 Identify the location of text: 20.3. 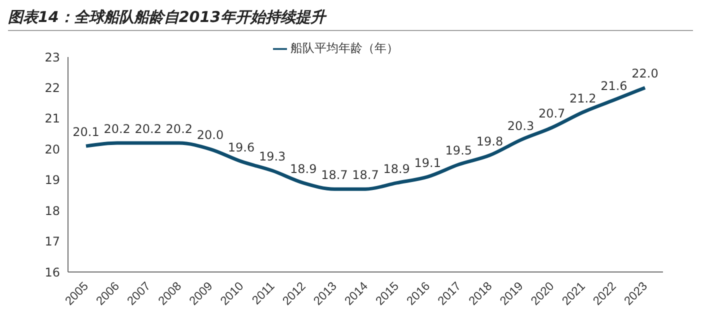
(520, 125).